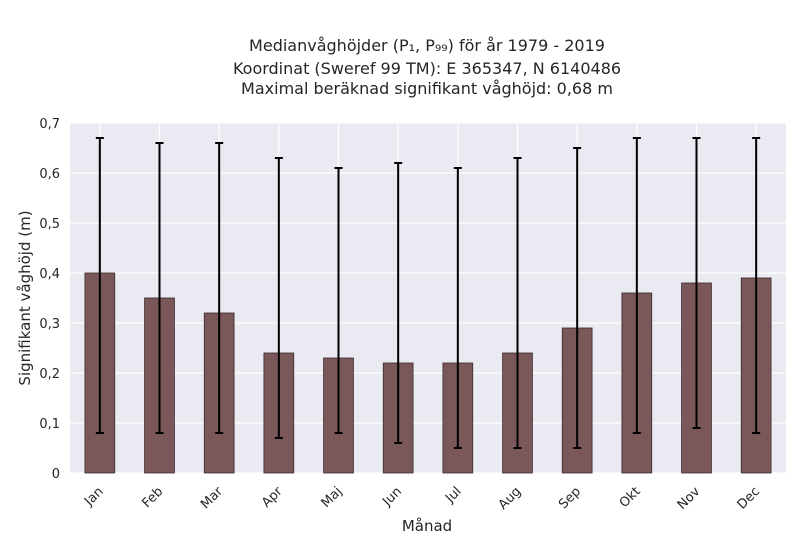  What do you see at coordinates (49, 299) in the screenshot?
I see `y-tick-labels: 0 0,1 0,2 0,3 0,4 0,5 0,6 0,7` at bounding box center [49, 299].